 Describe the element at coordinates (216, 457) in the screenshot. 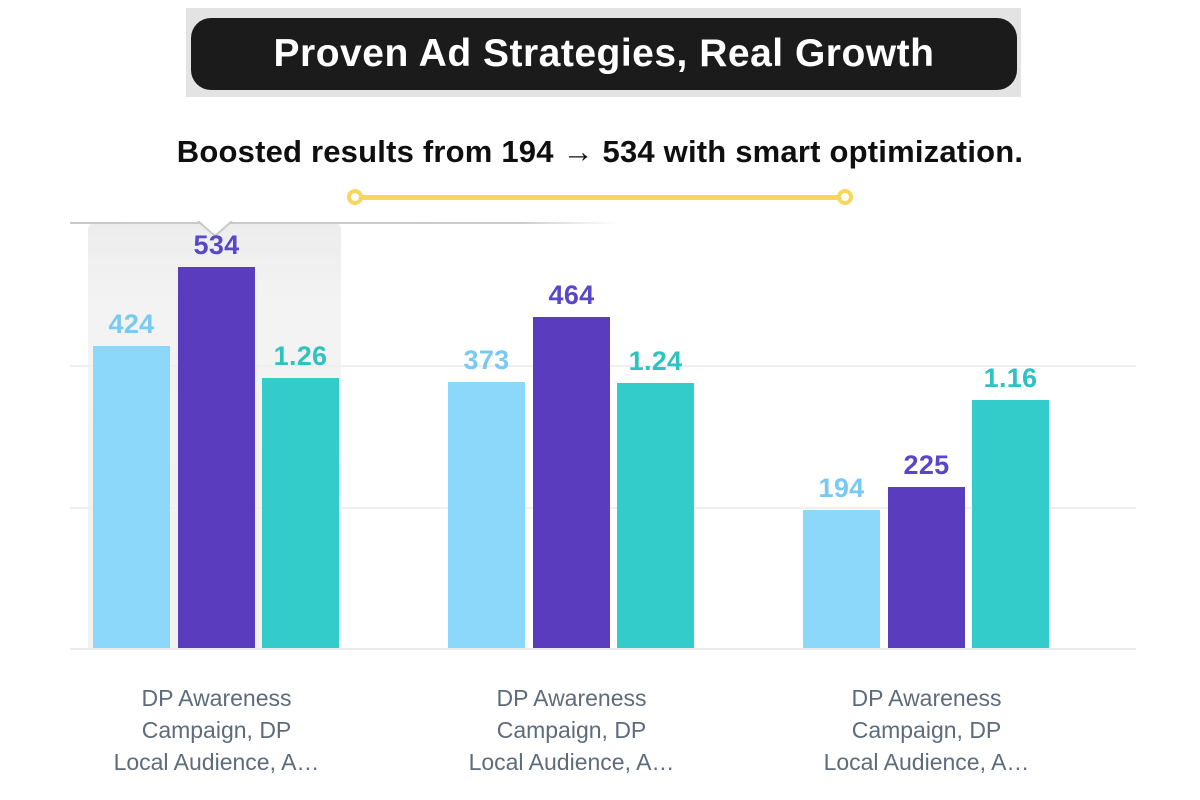

I see `bar-purple-series-group1` at that location.